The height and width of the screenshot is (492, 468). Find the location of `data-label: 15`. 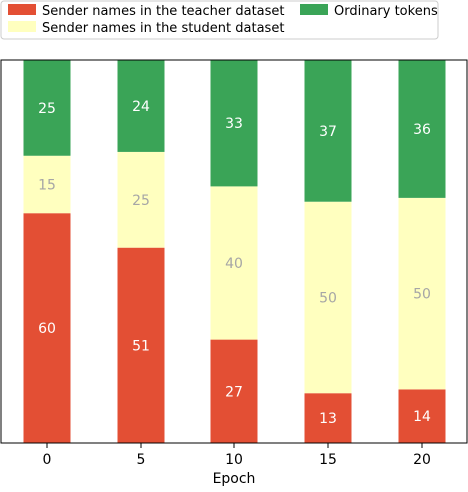

data-label: 15 is located at coordinates (47, 185).